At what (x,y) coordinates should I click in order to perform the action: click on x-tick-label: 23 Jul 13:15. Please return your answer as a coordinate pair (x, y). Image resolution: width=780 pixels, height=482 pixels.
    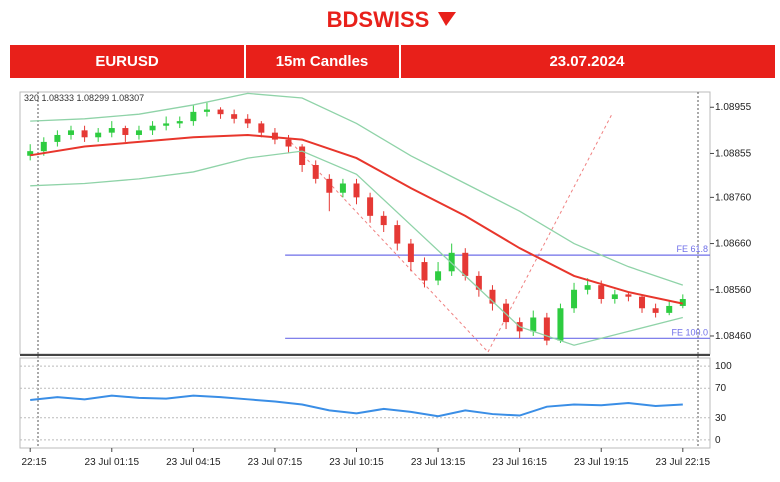
    Looking at the image, I should click on (438, 462).